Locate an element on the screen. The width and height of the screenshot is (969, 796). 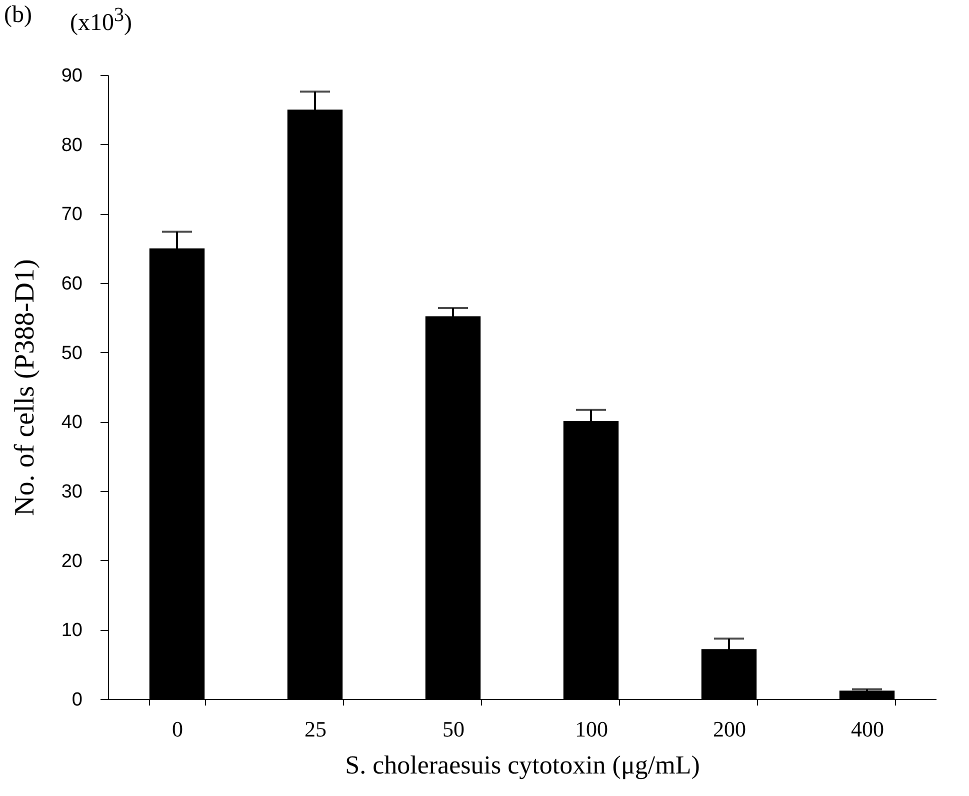
y-tick-label: 40 is located at coordinates (71, 423).